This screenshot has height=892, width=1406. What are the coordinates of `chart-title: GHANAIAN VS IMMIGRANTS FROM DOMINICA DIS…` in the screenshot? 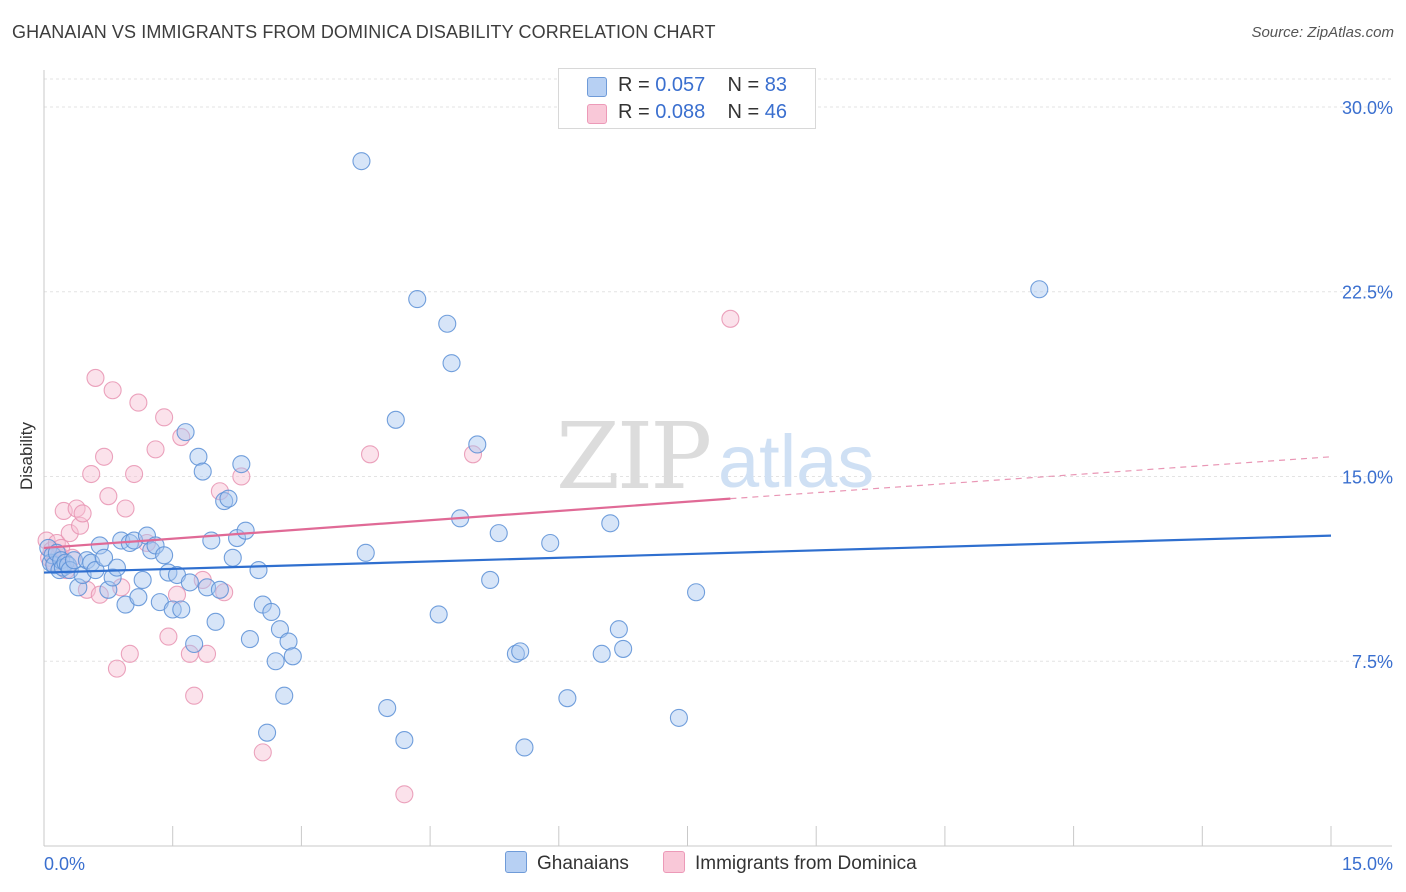 It's located at (364, 32).